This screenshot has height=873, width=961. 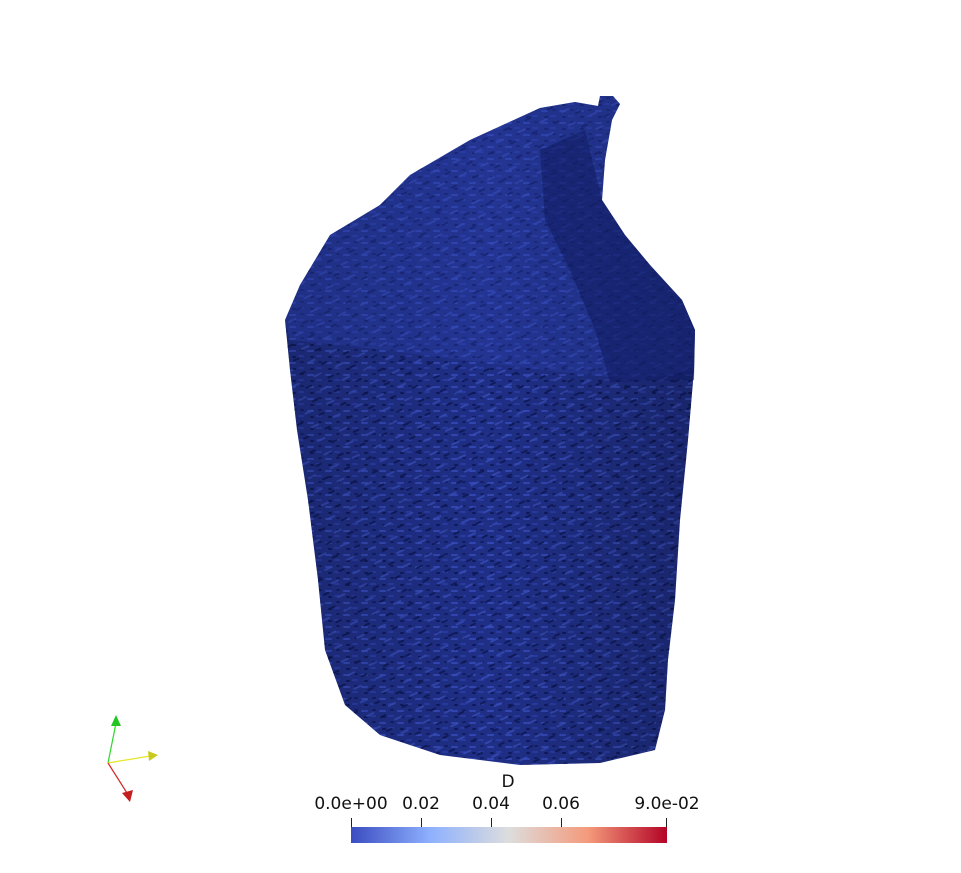 I want to click on color-legend-label-006: 0.06, so click(x=561, y=804).